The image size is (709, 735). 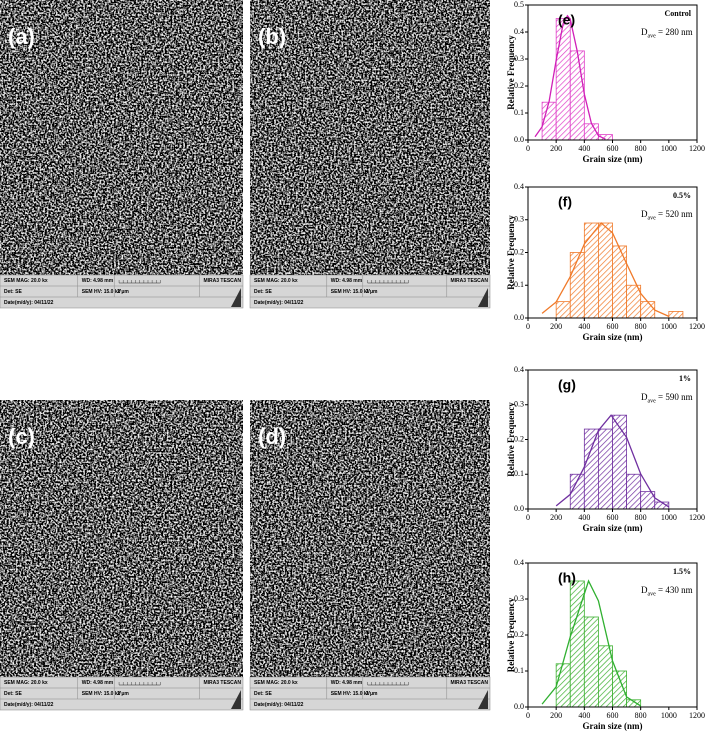 I want to click on panel-label: (a), so click(x=21, y=36).